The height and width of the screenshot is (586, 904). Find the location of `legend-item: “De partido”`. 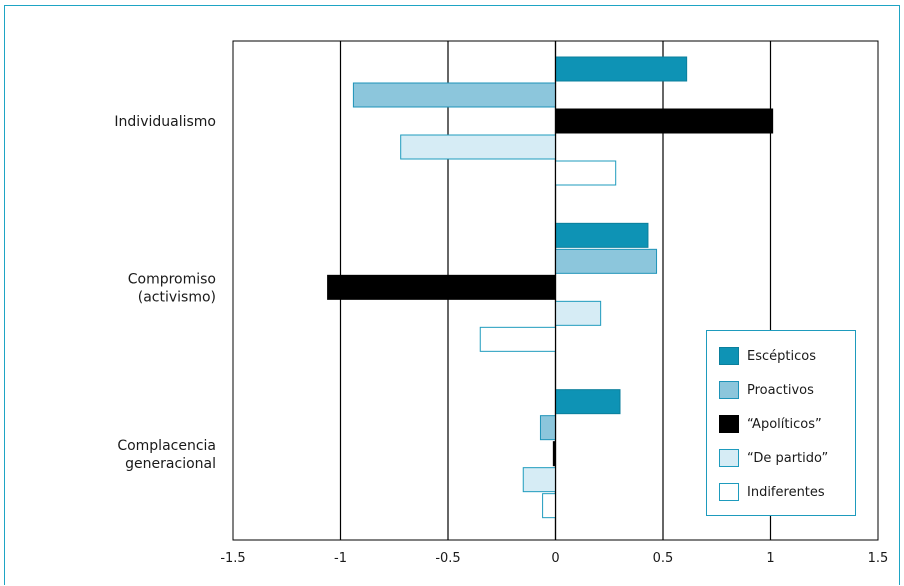

legend-item: “De partido” is located at coordinates (773, 458).